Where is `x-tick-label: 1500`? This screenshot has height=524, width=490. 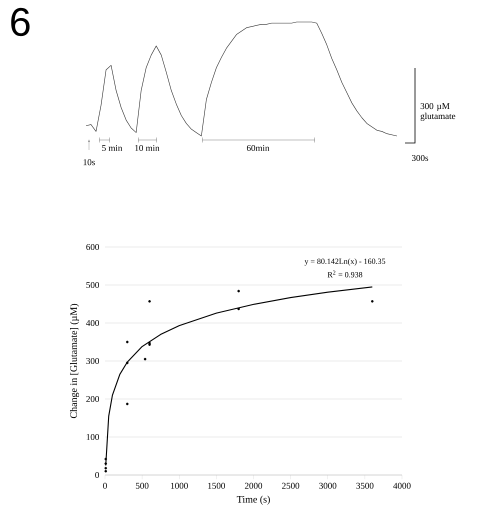
x-tick-label: 1500 is located at coordinates (216, 485).